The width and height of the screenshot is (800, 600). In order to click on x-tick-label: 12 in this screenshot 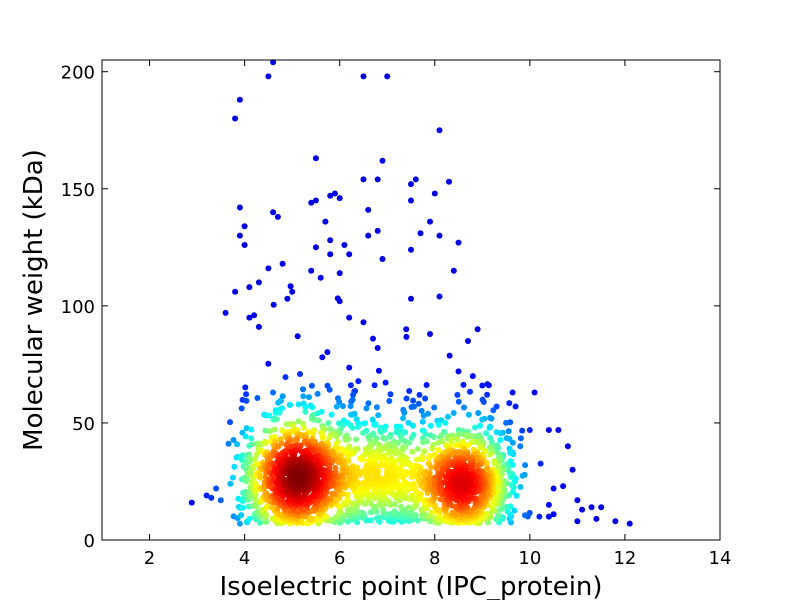, I will do `click(624, 558)`.